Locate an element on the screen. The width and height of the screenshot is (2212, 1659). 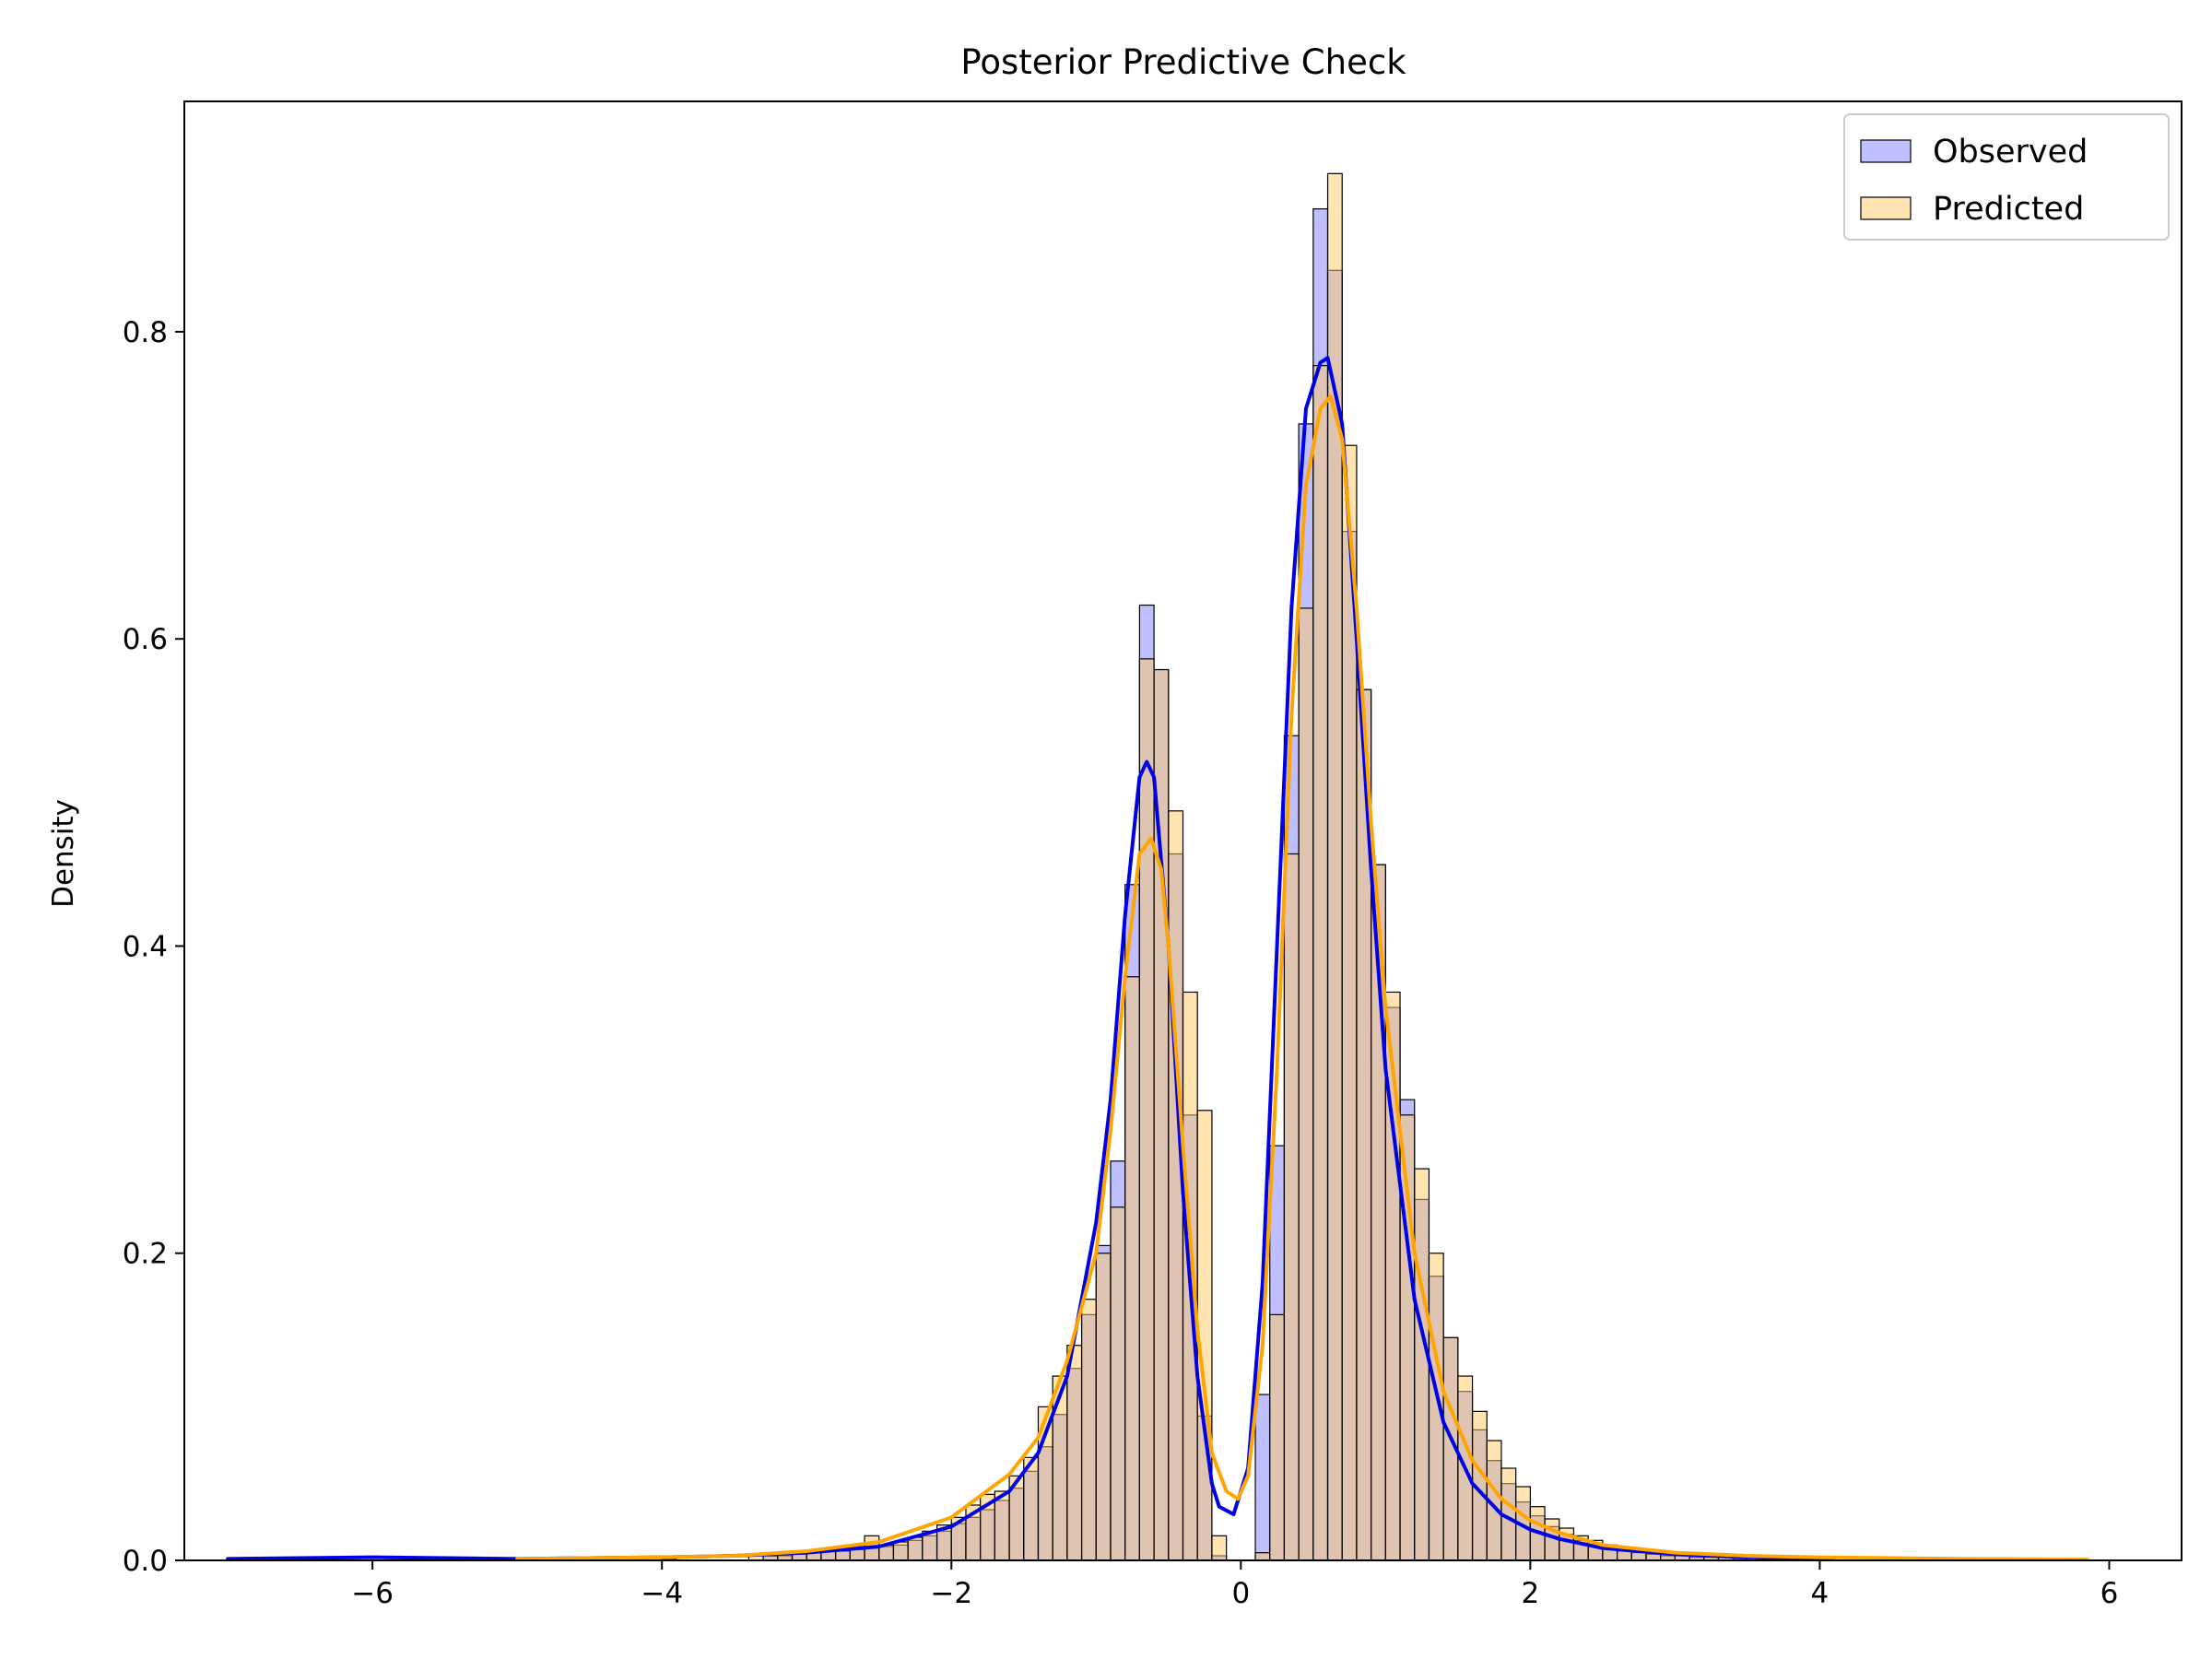
y-axis-label: Density is located at coordinates (63, 853).